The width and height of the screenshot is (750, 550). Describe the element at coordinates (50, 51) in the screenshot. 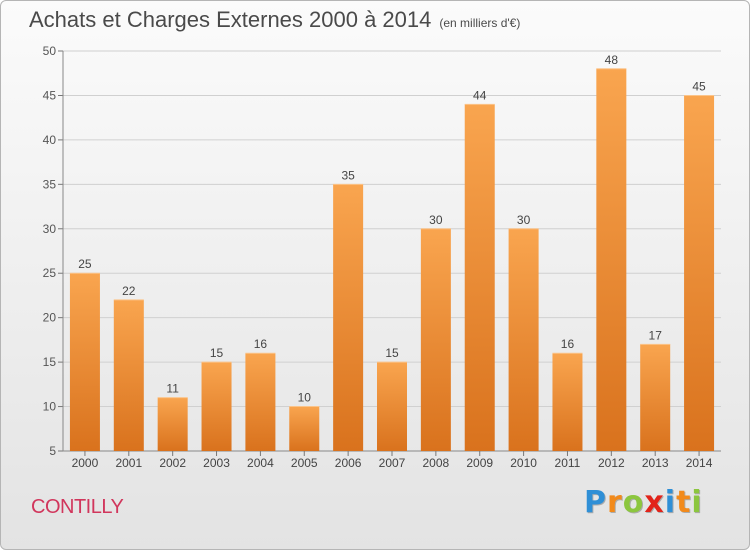

I see `y-tick-label: 50` at that location.